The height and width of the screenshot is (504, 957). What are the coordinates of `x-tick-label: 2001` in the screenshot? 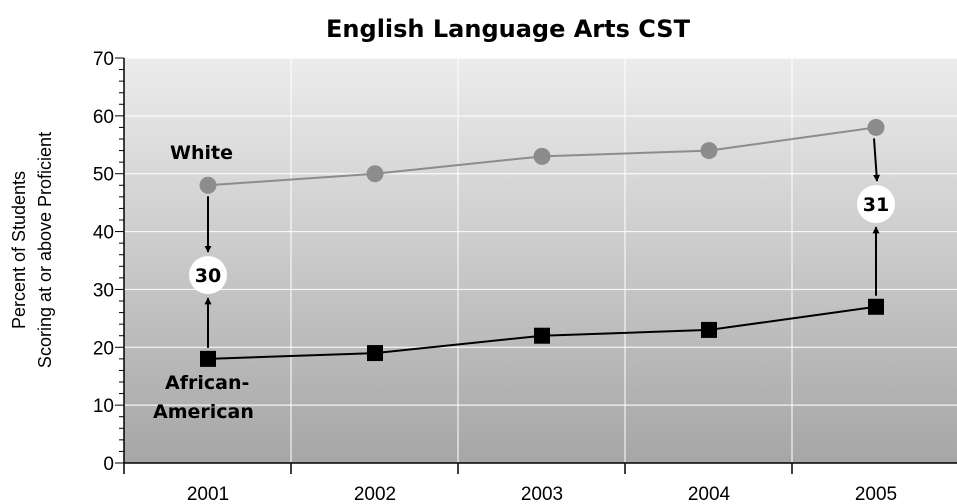 It's located at (208, 494).